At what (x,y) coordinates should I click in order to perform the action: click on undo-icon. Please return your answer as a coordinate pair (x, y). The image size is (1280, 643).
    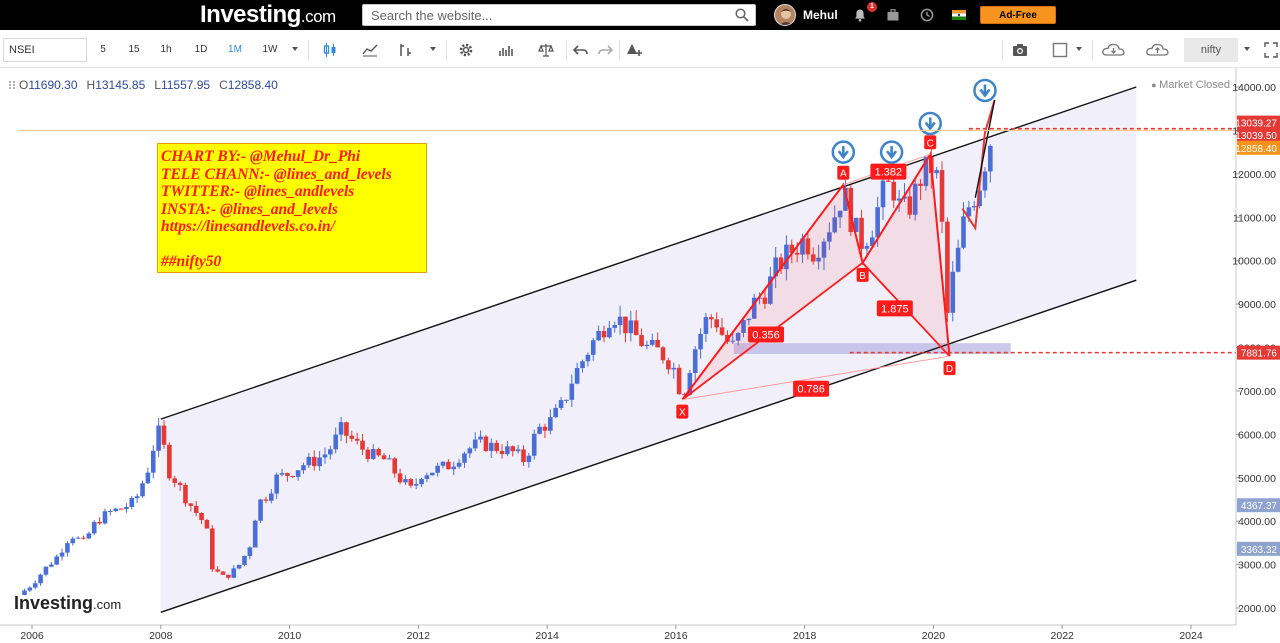
    Looking at the image, I should click on (581, 50).